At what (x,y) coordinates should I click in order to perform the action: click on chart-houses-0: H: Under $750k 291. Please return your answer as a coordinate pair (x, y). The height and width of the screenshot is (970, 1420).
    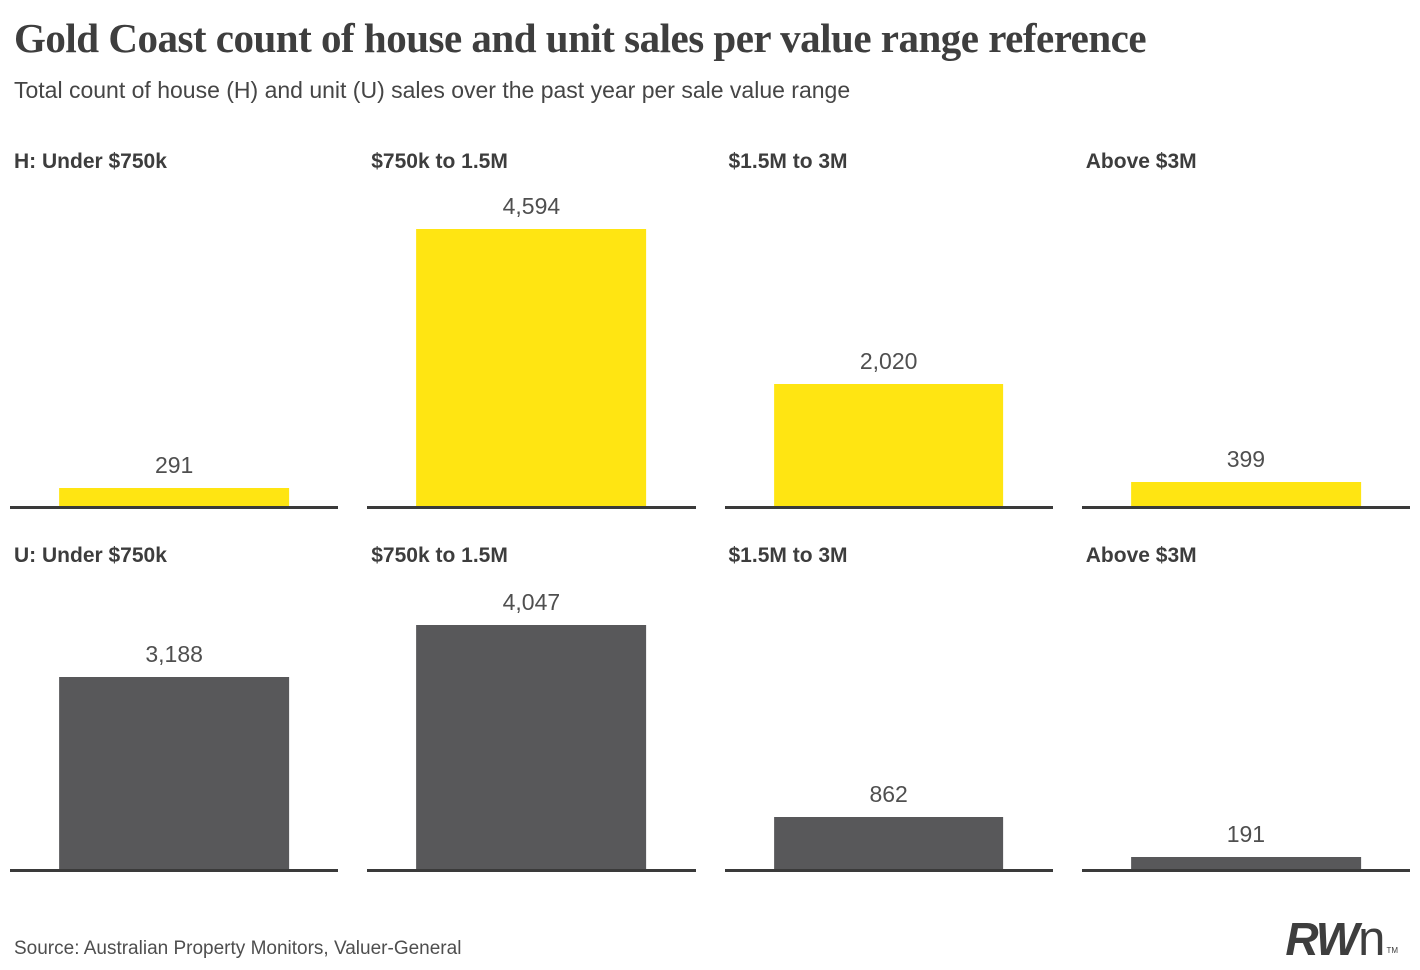
    Looking at the image, I should click on (174, 329).